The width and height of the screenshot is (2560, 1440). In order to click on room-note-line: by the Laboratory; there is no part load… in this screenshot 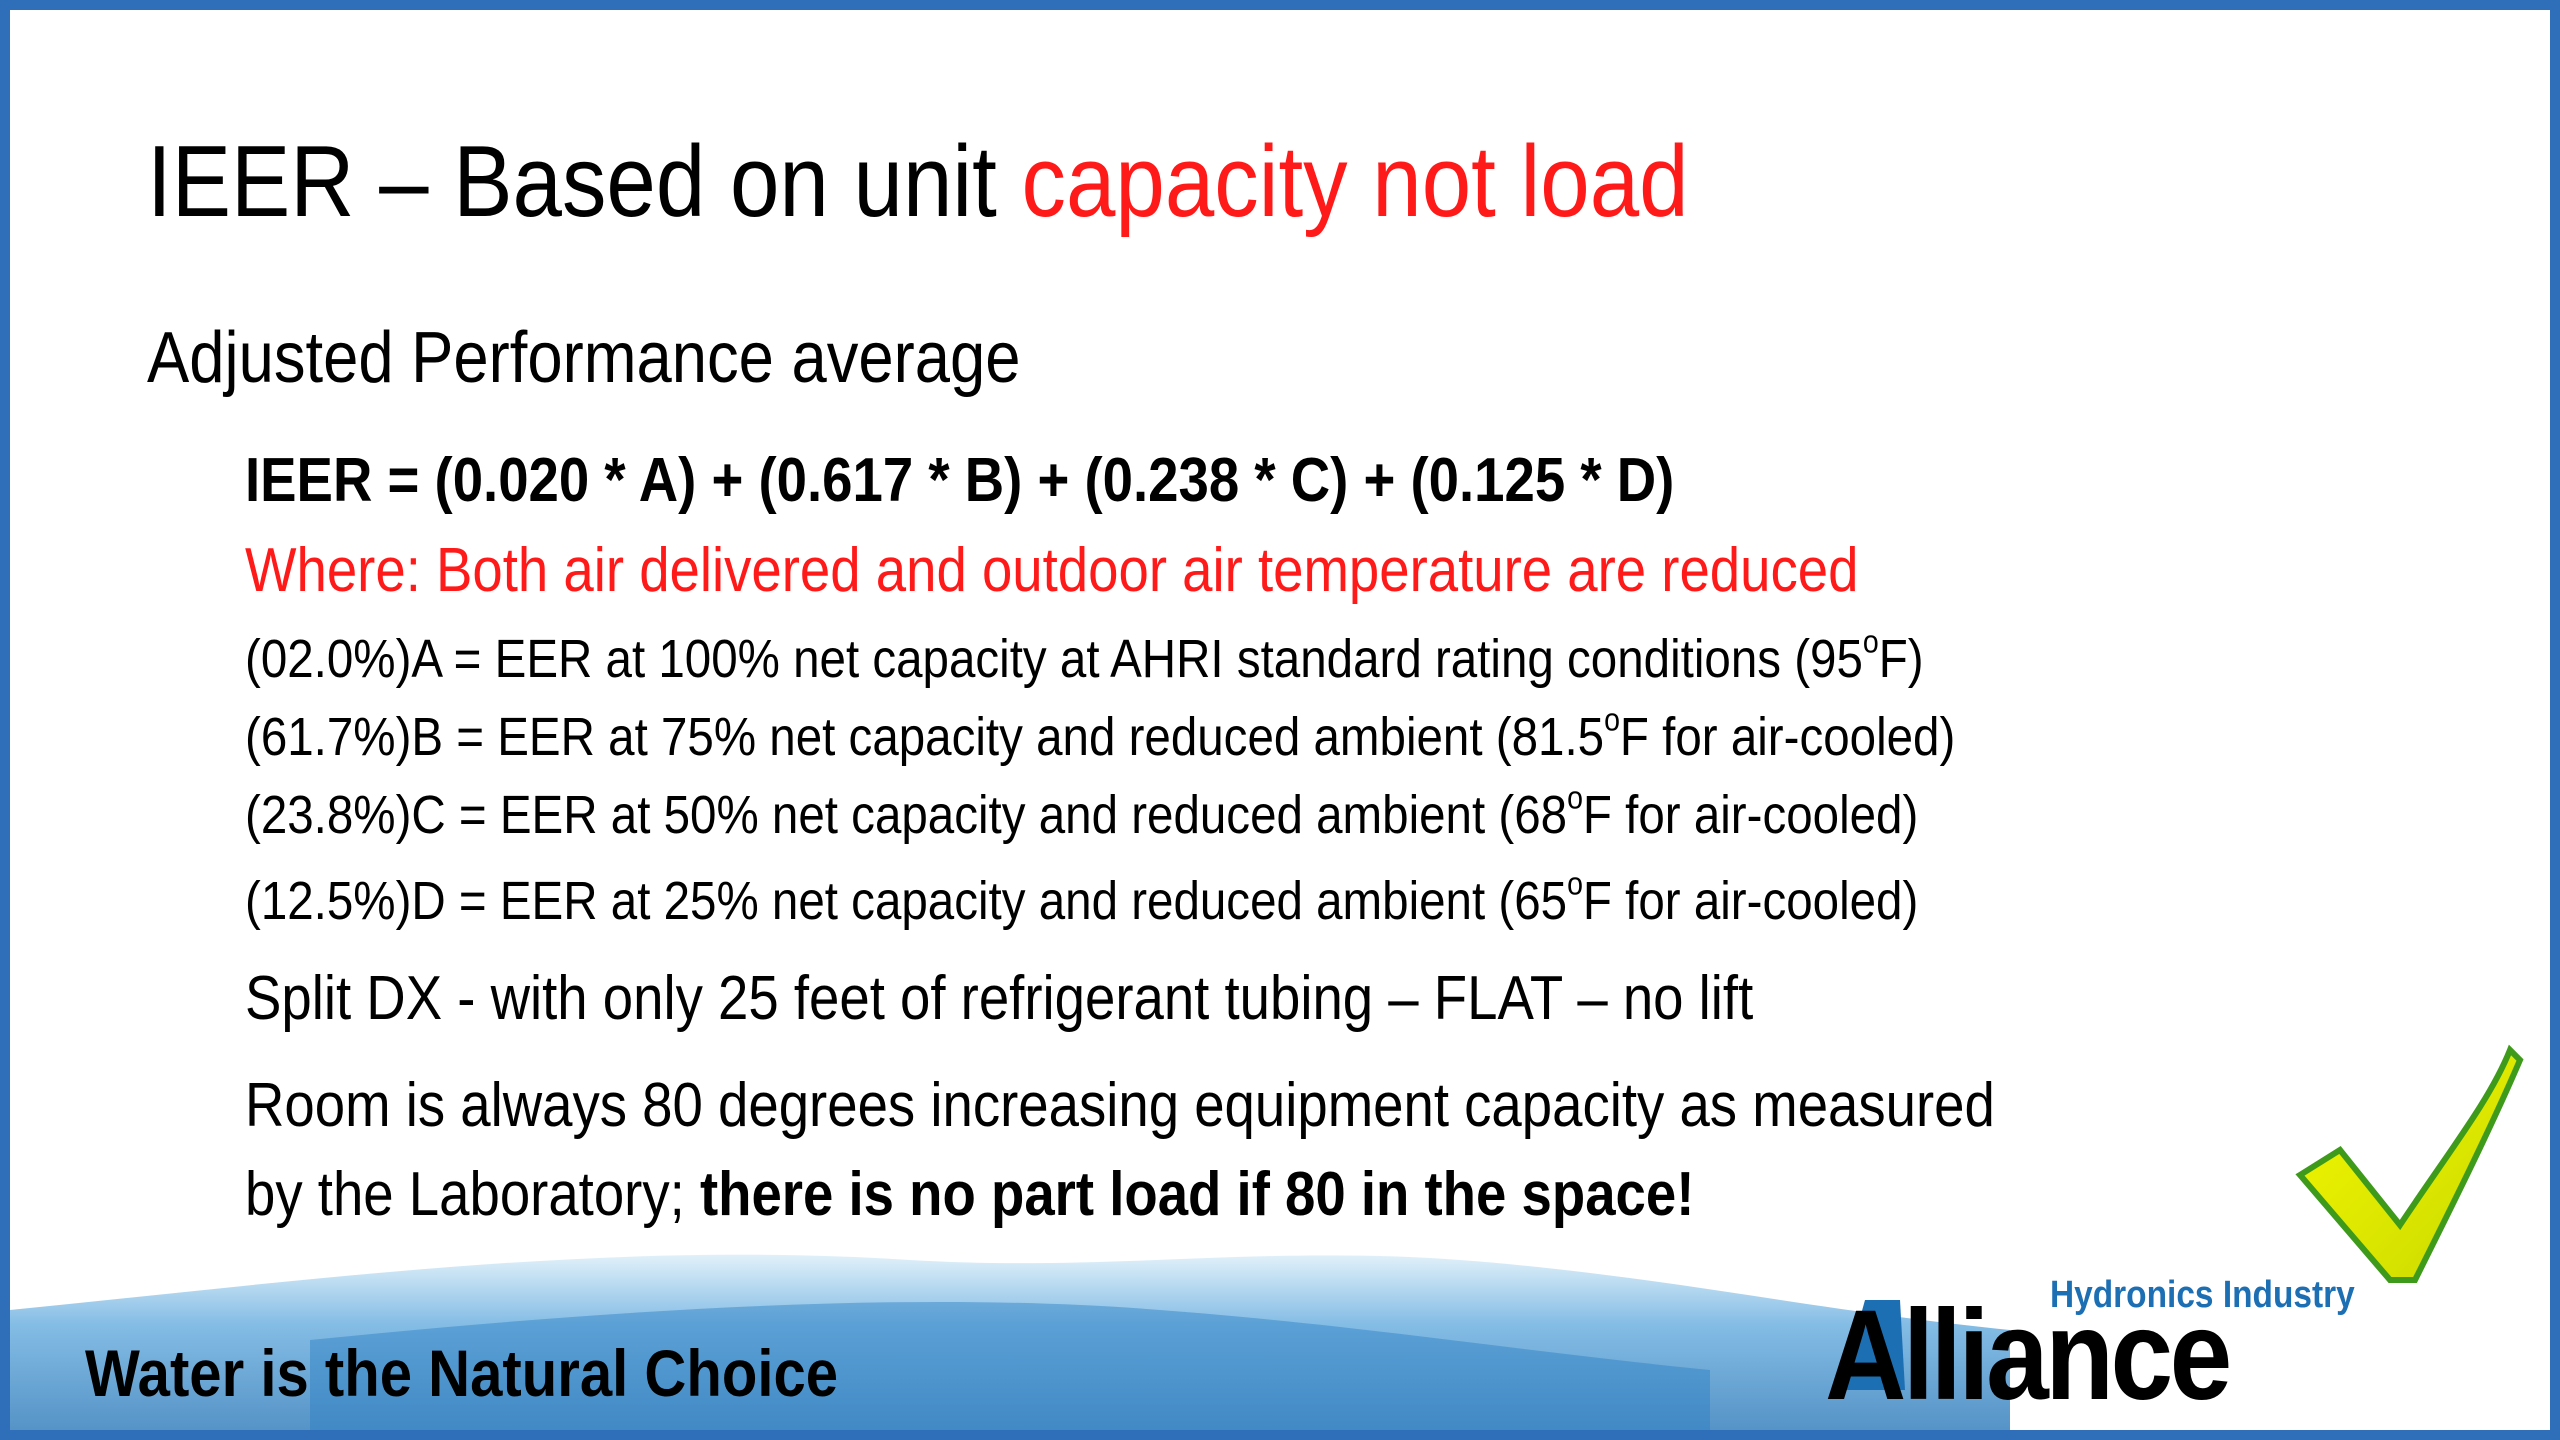, I will do `click(969, 1195)`.